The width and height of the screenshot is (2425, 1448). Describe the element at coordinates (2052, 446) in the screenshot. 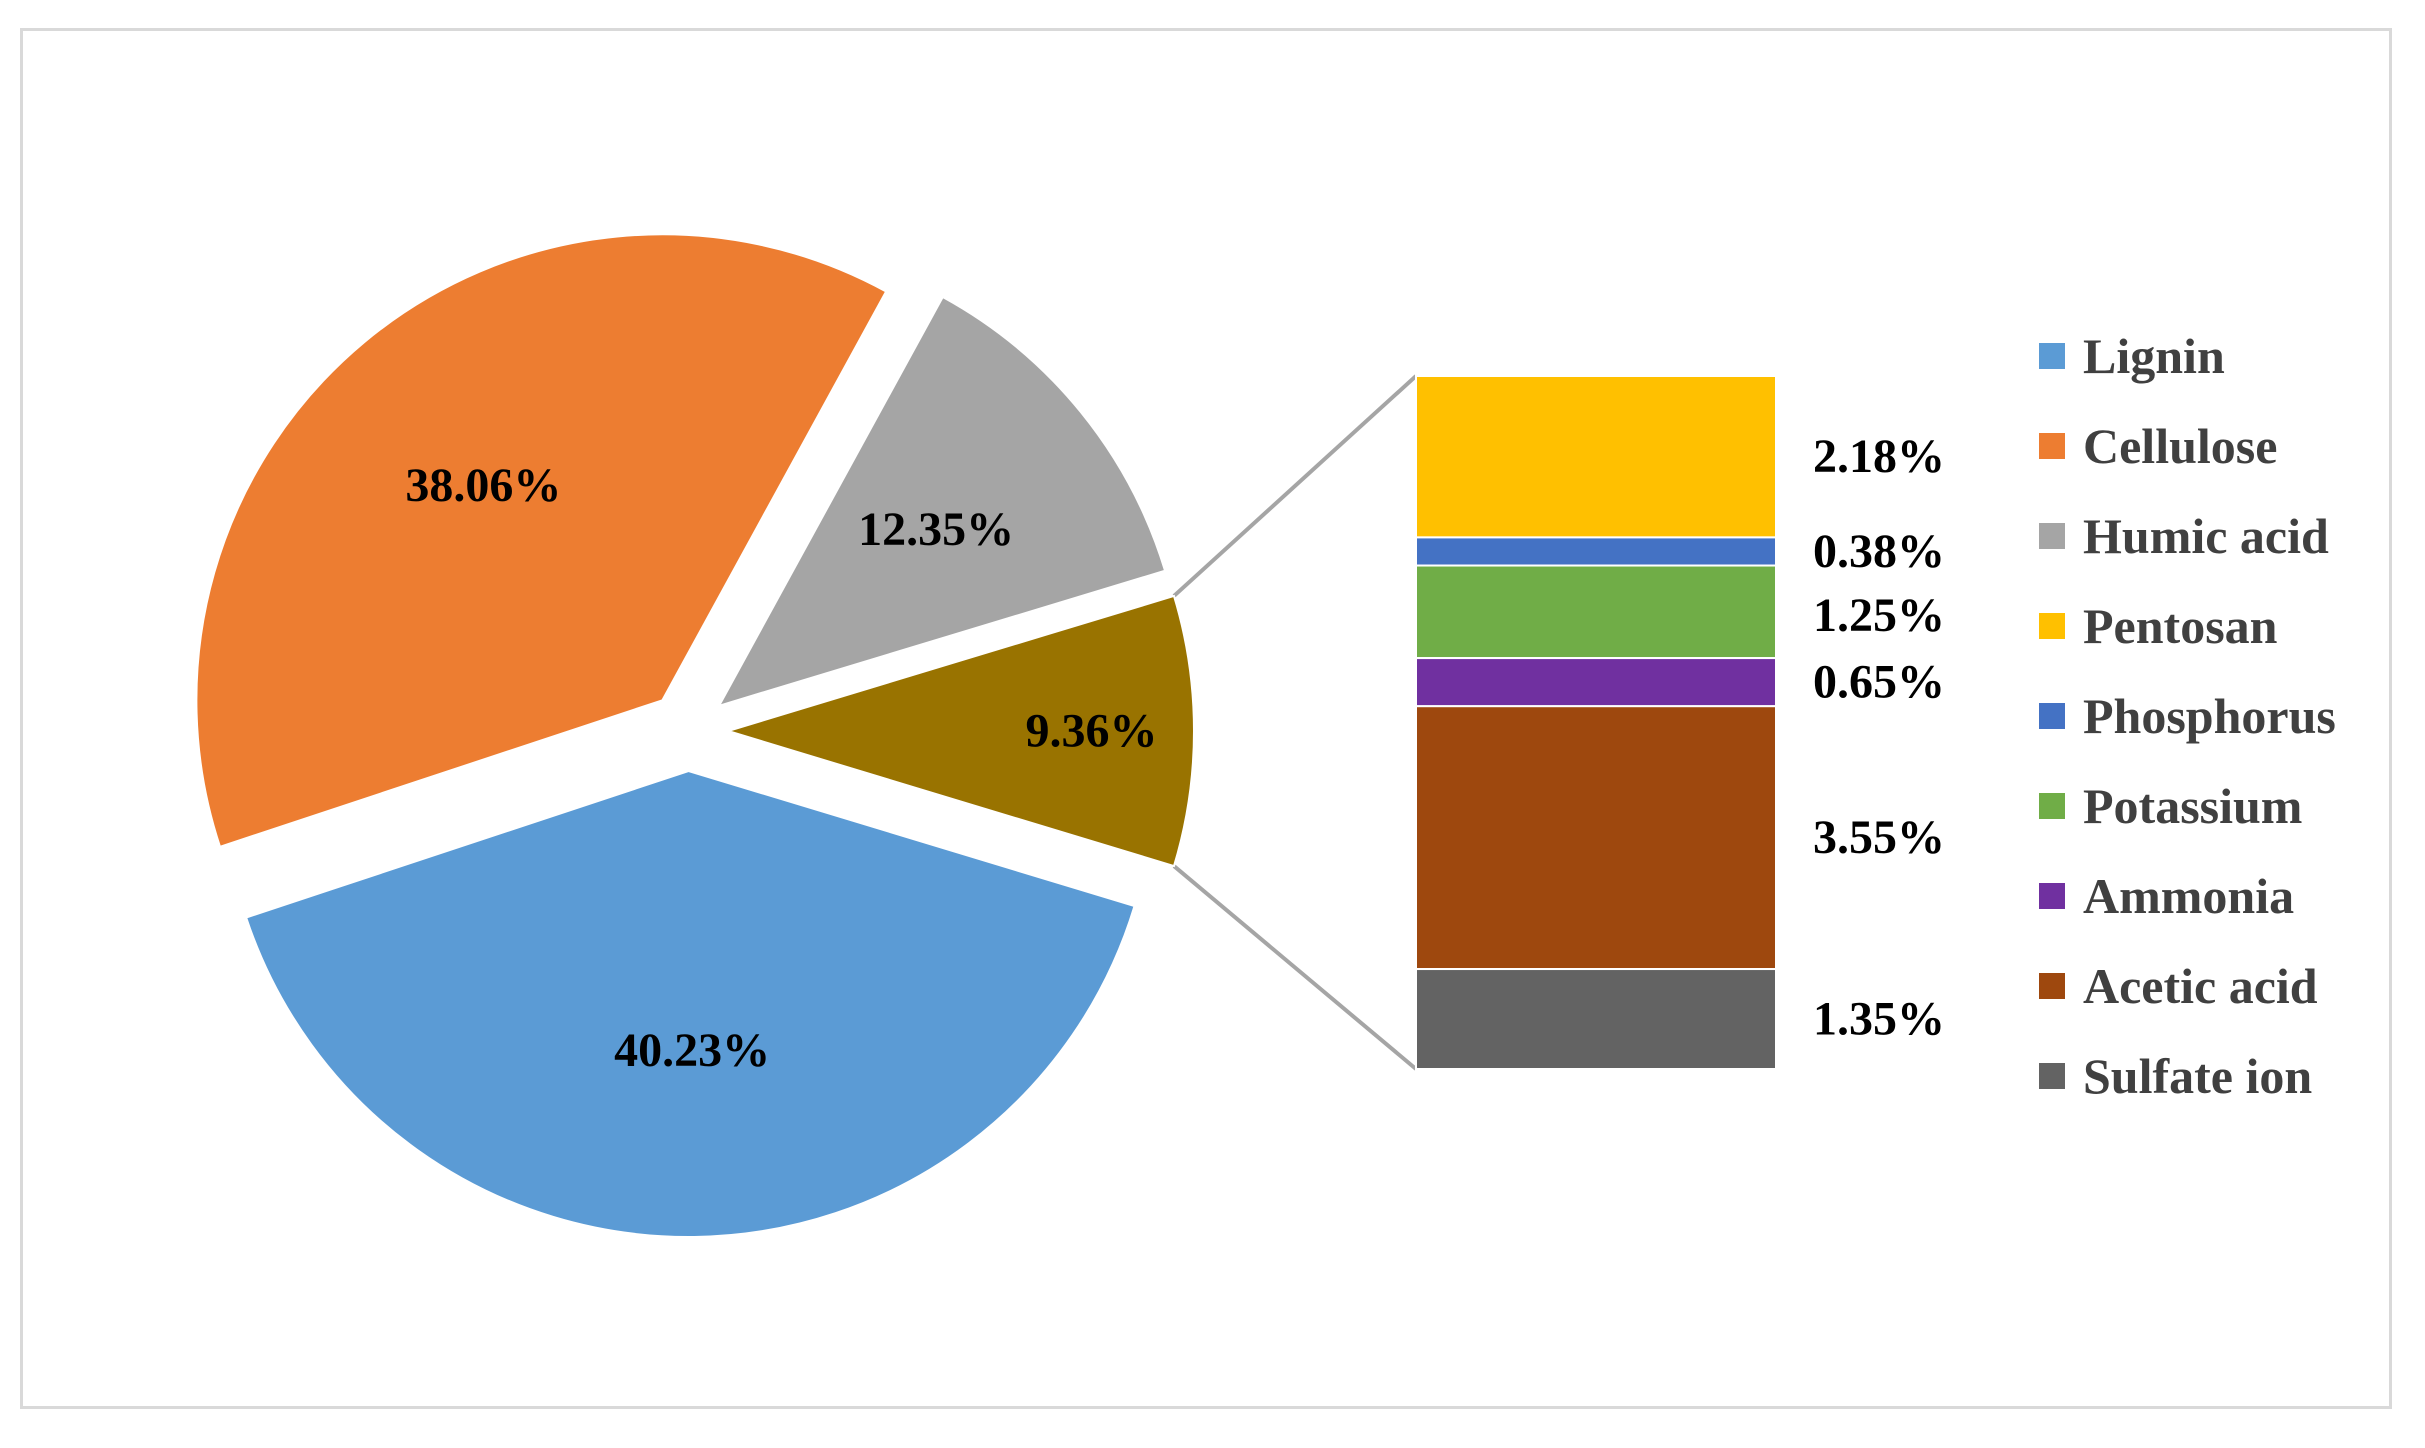

I see `legend-swatch-cellulose` at that location.